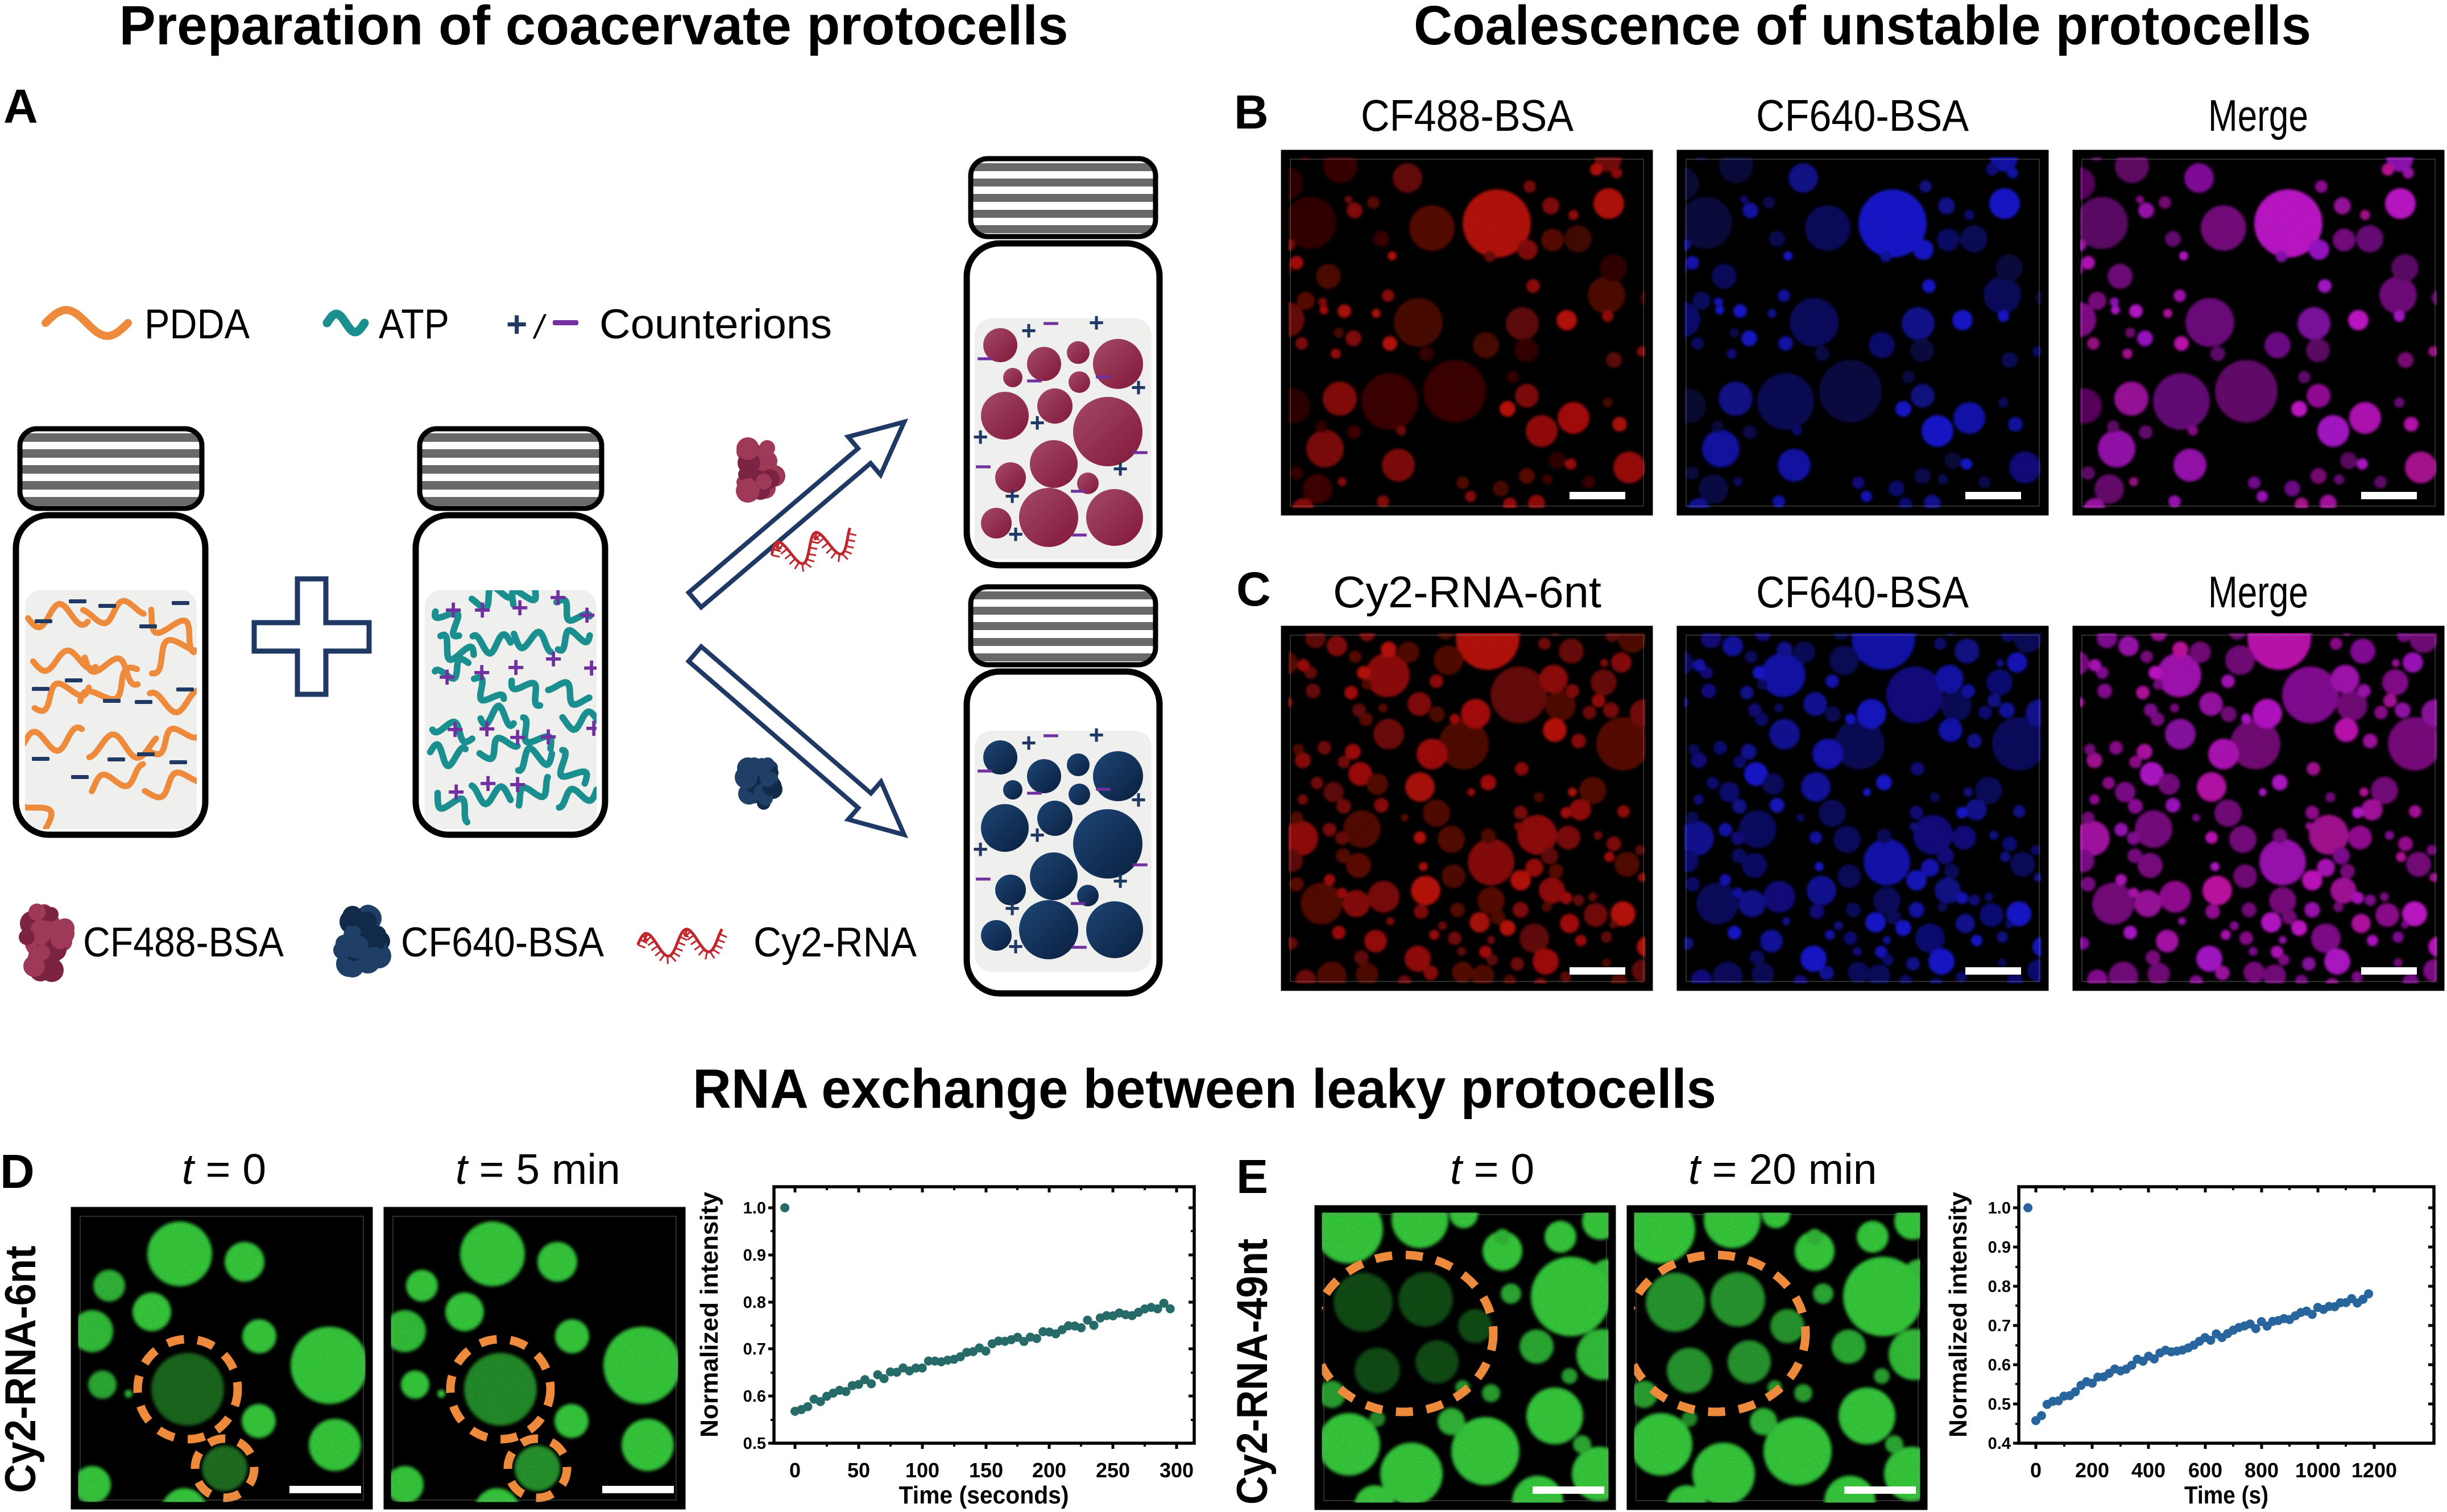 The height and width of the screenshot is (1512, 2447). What do you see at coordinates (986, 1470) in the screenshot?
I see `svg-text: 150` at bounding box center [986, 1470].